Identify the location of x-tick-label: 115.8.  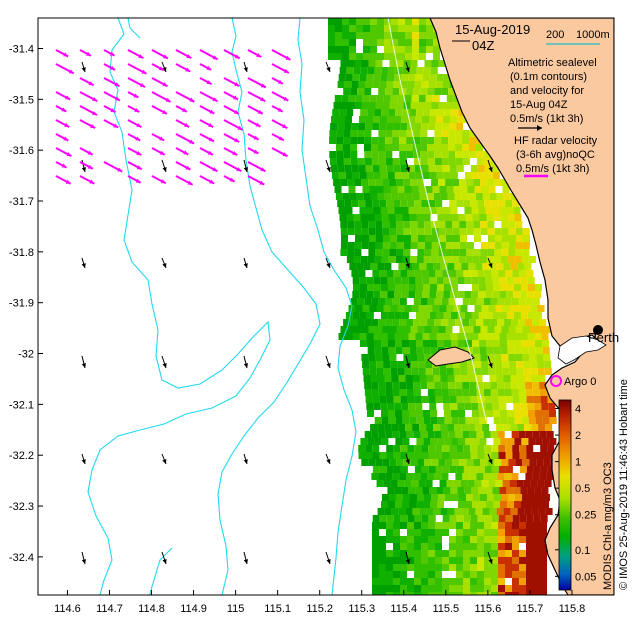
(572, 609).